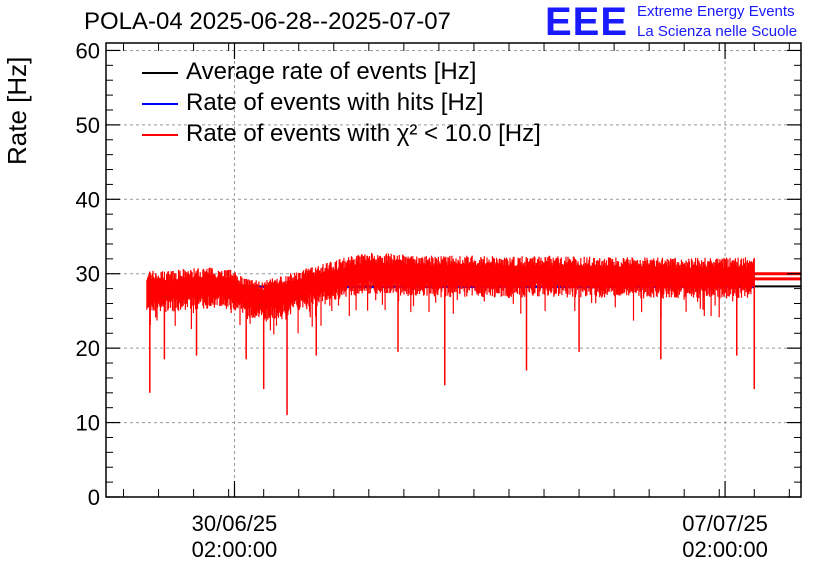  I want to click on legend-label-chi2: Rate of events with χ² < 10.0 [Hz], so click(363, 133).